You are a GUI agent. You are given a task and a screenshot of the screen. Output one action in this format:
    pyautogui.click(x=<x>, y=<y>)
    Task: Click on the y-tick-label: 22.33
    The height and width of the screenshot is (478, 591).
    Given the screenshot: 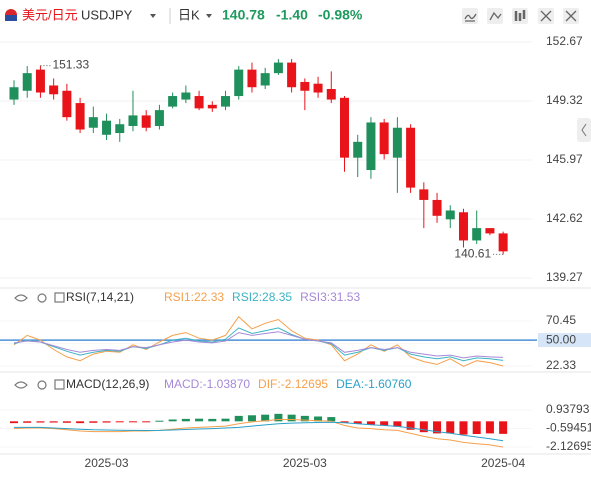 What is the action you would take?
    pyautogui.click(x=561, y=365)
    